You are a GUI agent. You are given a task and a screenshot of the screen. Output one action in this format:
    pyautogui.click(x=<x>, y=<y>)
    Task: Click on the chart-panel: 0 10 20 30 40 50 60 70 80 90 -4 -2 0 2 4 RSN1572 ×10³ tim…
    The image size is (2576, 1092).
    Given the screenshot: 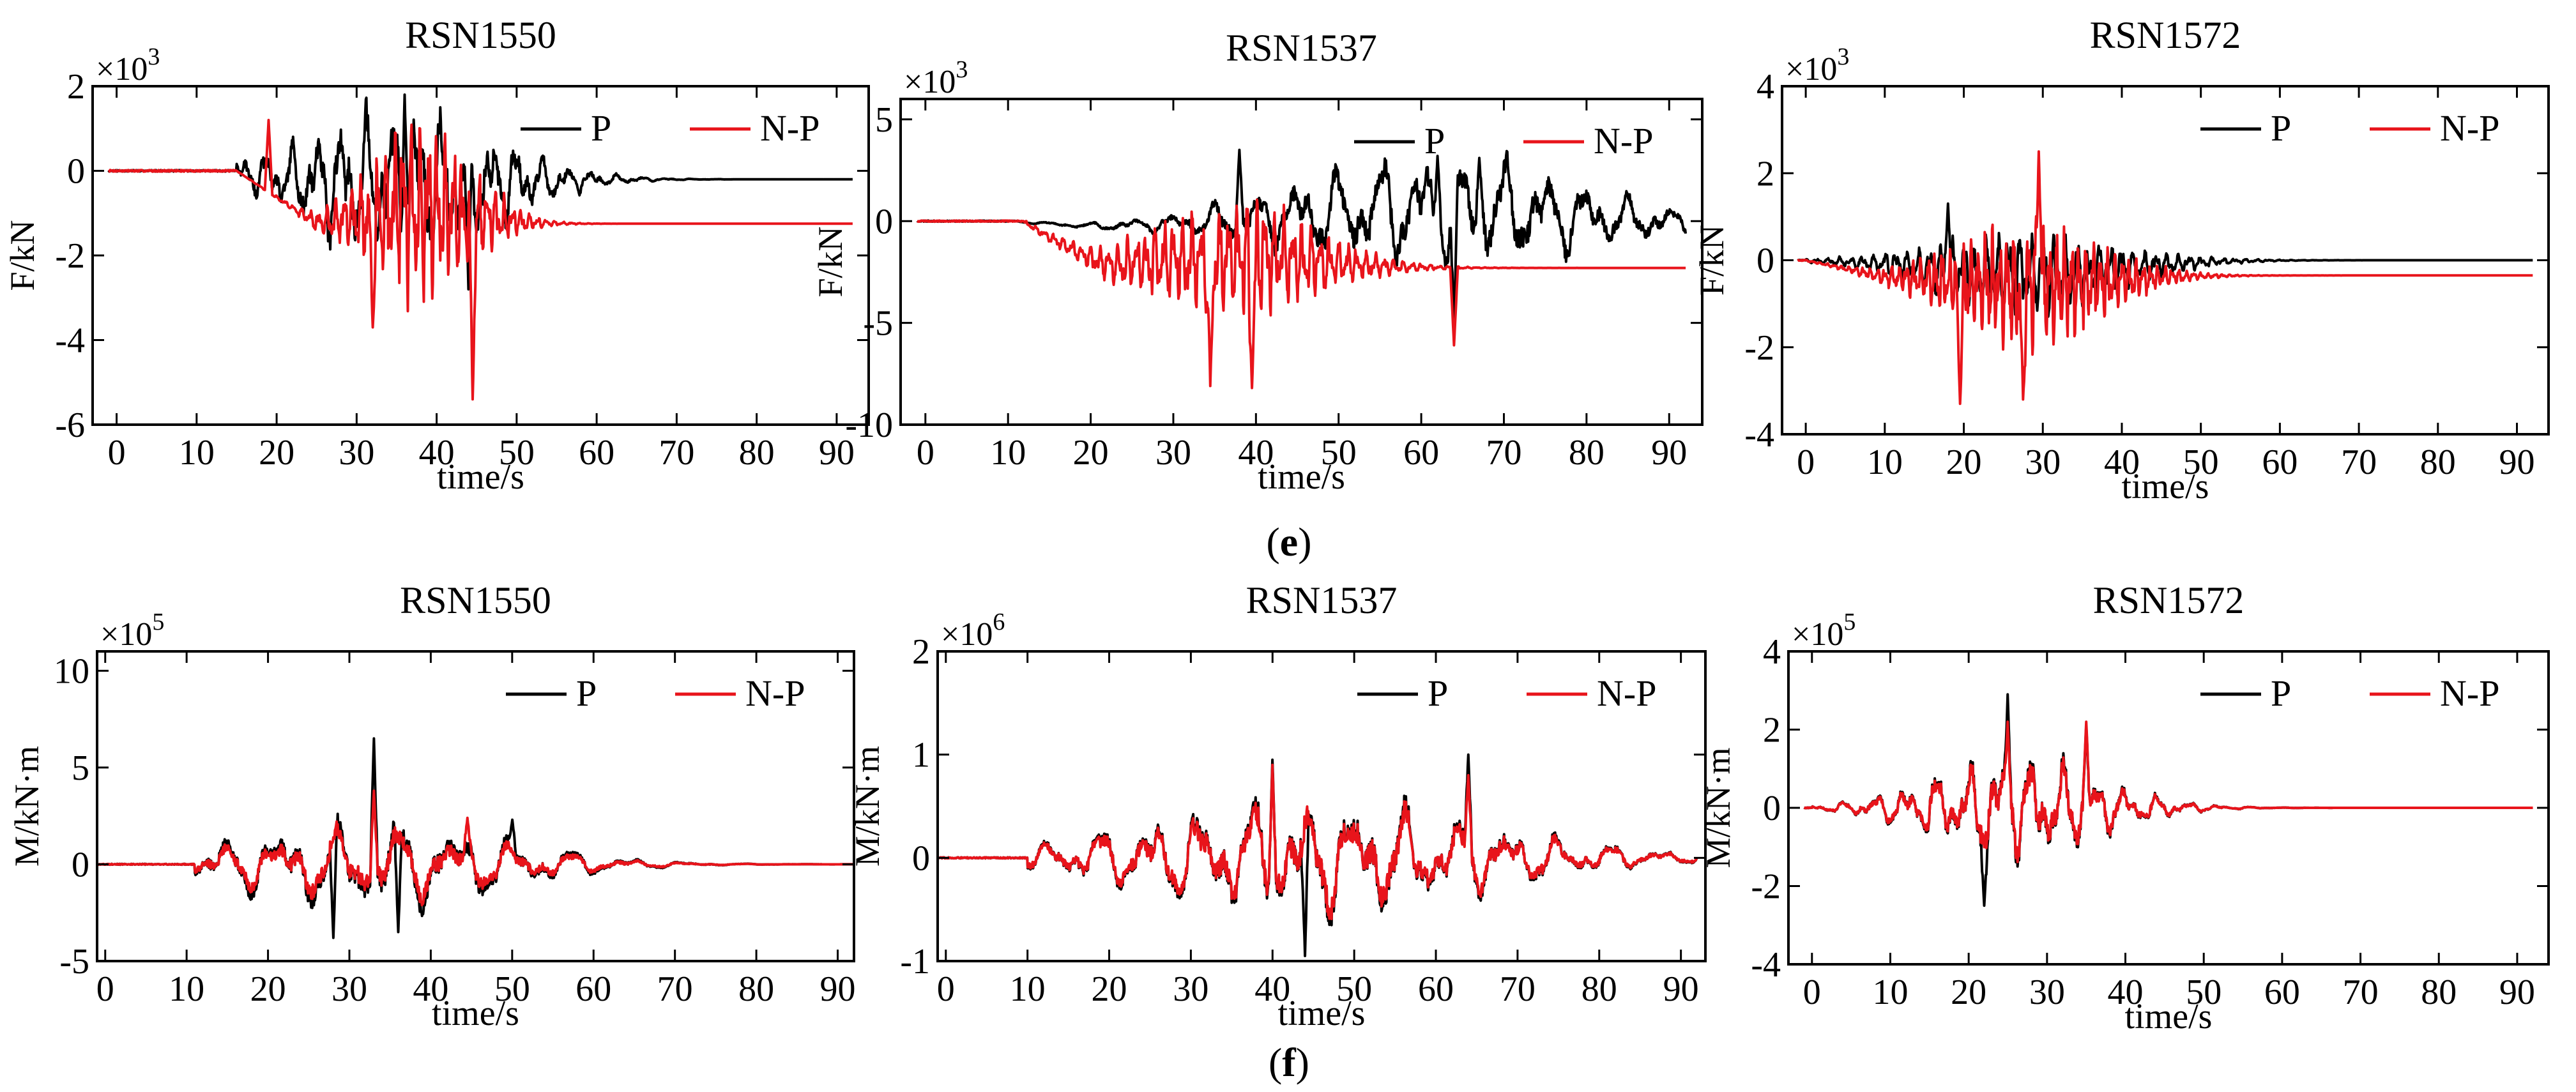 What is the action you would take?
    pyautogui.click(x=2121, y=260)
    